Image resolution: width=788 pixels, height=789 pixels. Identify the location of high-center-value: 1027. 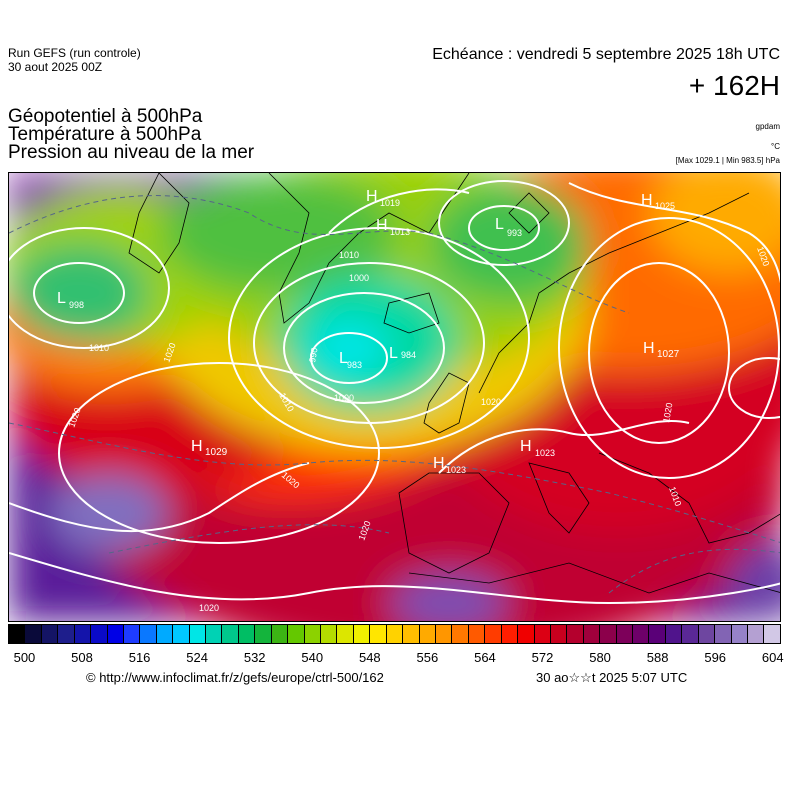
(668, 354).